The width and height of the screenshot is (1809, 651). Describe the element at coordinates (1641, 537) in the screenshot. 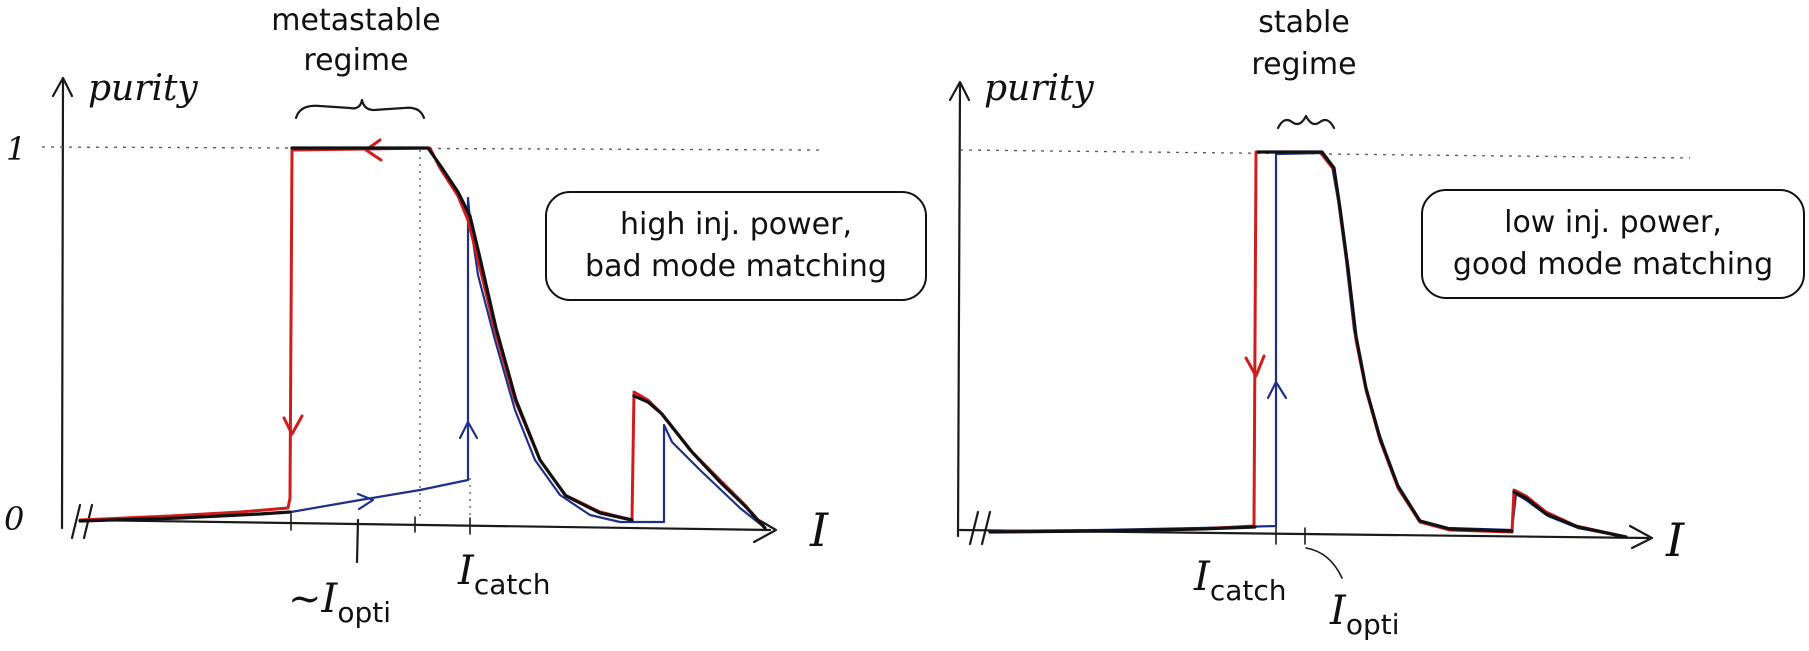

I see `right-x-axis-arrow` at that location.